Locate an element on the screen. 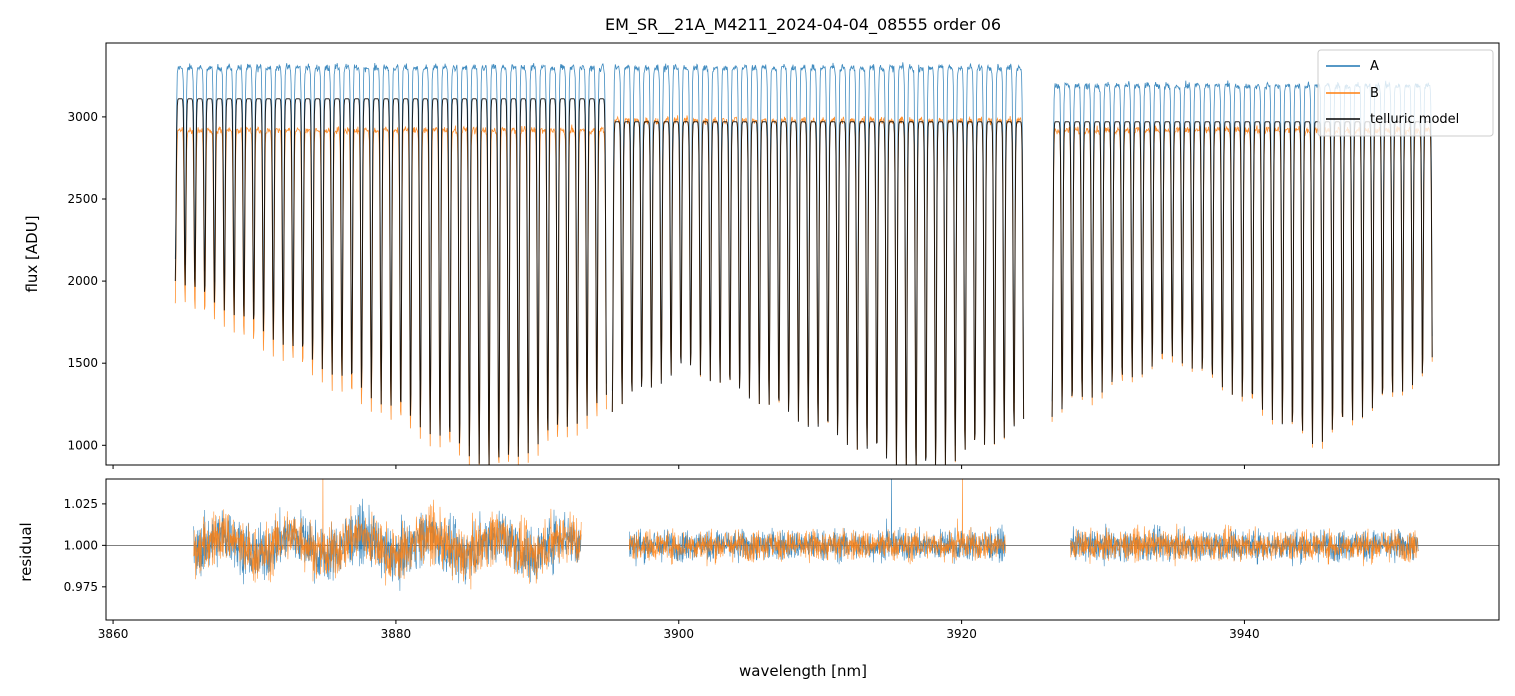 The image size is (1515, 696). legend-label-b: B is located at coordinates (1374, 93).